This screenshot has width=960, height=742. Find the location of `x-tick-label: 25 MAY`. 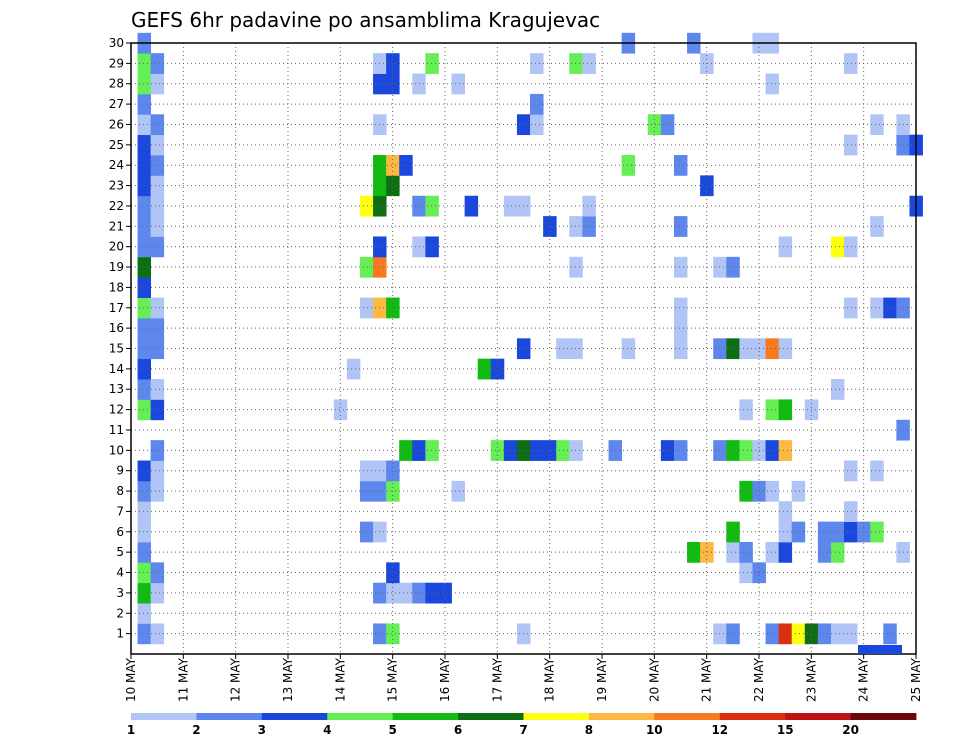

x-tick-label: 25 MAY is located at coordinates (916, 679).